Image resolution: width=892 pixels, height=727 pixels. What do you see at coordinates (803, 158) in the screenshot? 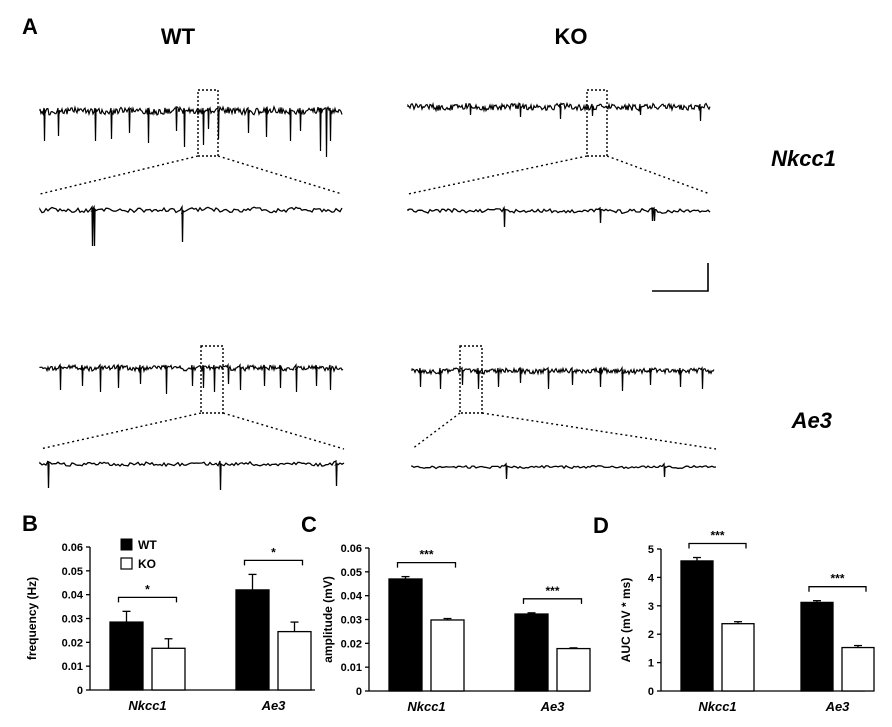
I see `row-label-nkcc1: Nkcc1` at bounding box center [803, 158].